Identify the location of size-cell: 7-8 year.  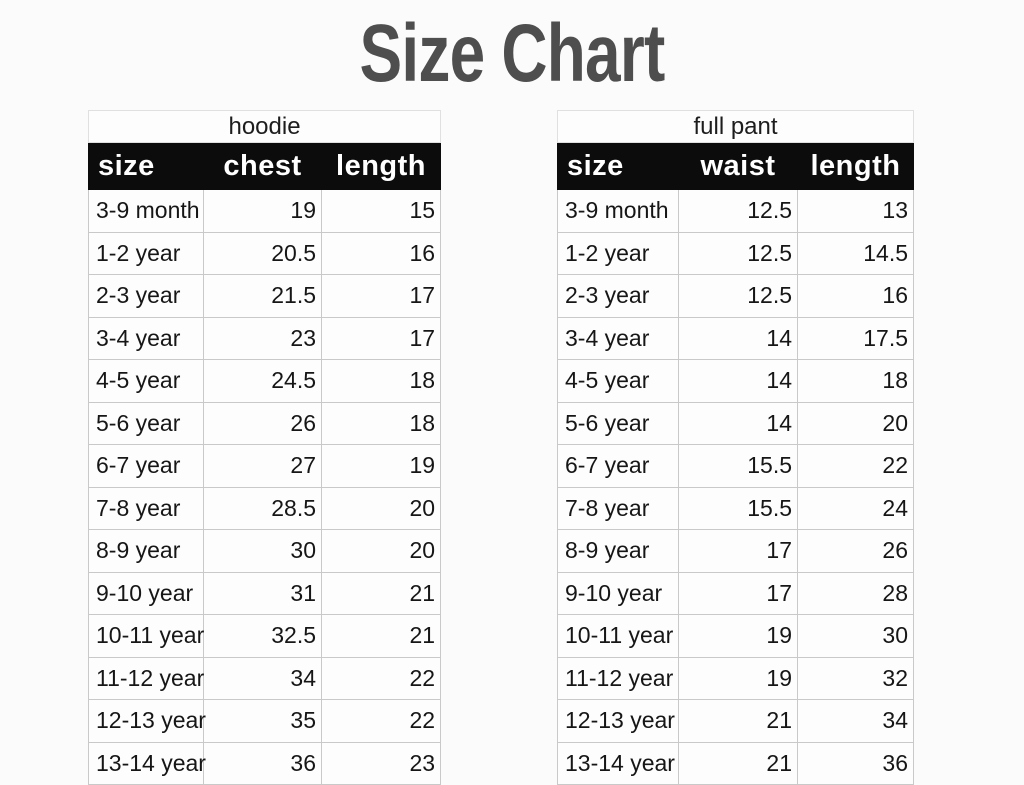
(146, 508).